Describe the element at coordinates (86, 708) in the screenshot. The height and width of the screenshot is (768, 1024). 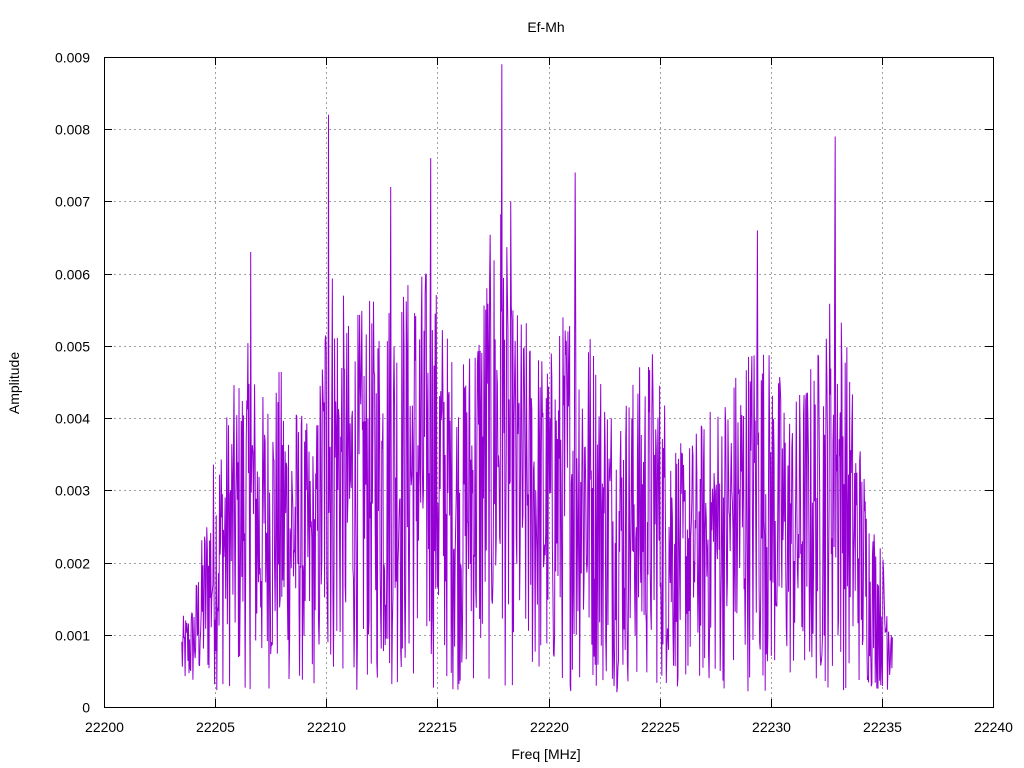
I see `y-tick-label: 0` at that location.